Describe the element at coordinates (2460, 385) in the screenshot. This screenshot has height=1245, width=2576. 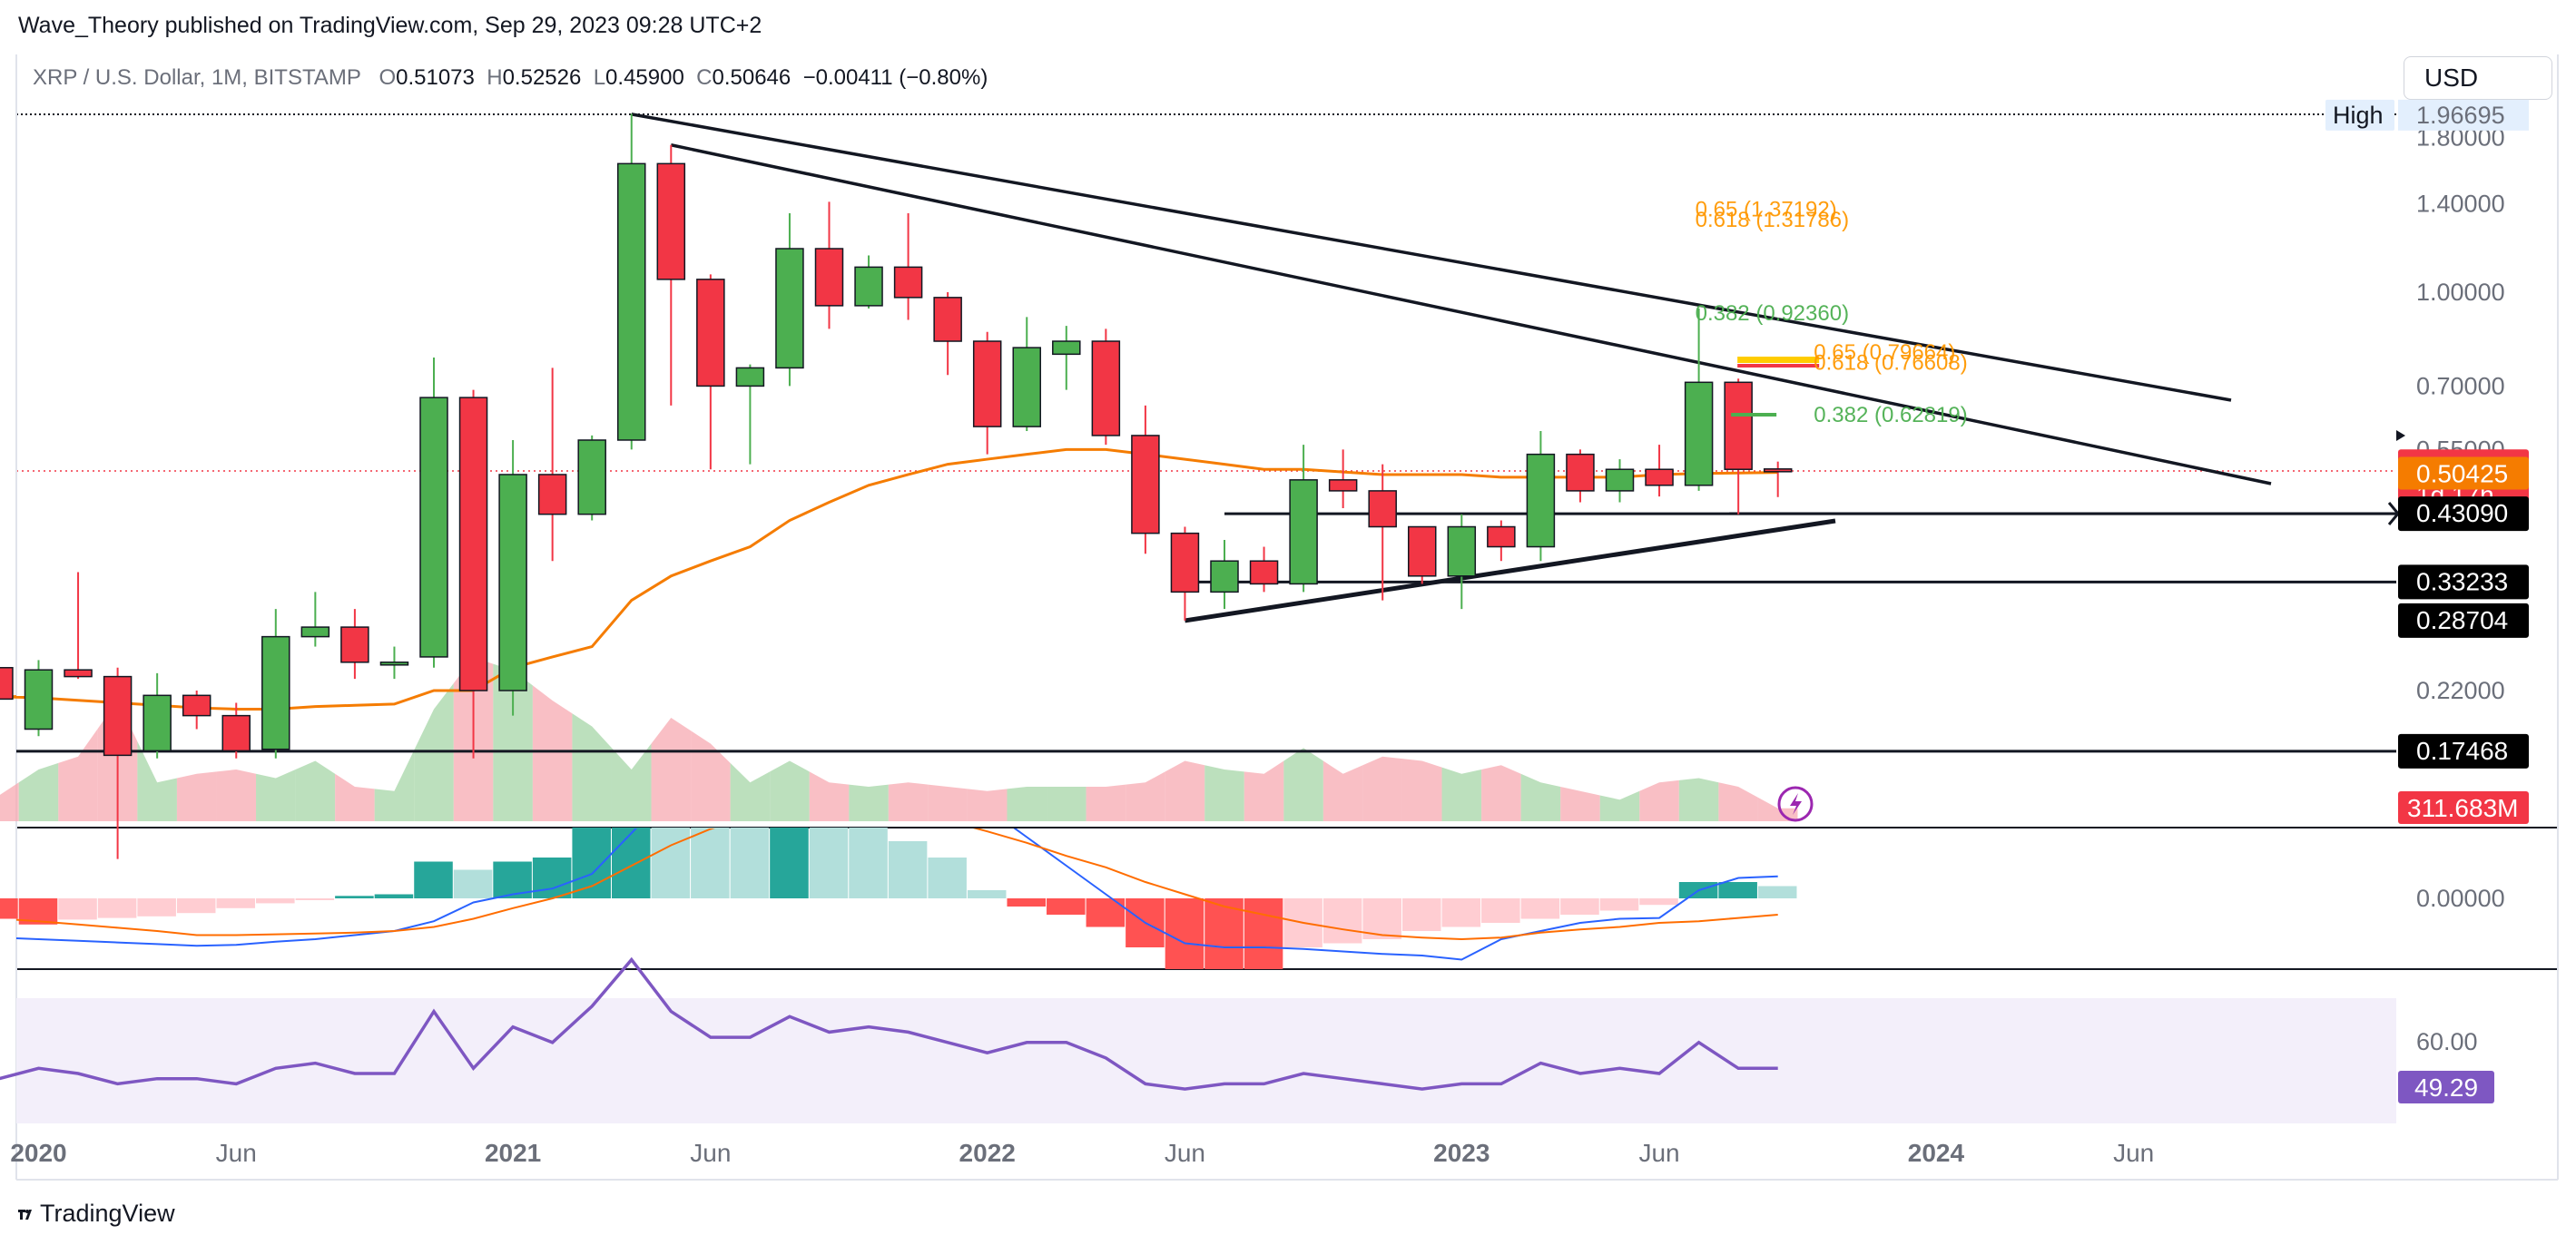
I see `price-axis-label: 0.70000` at that location.